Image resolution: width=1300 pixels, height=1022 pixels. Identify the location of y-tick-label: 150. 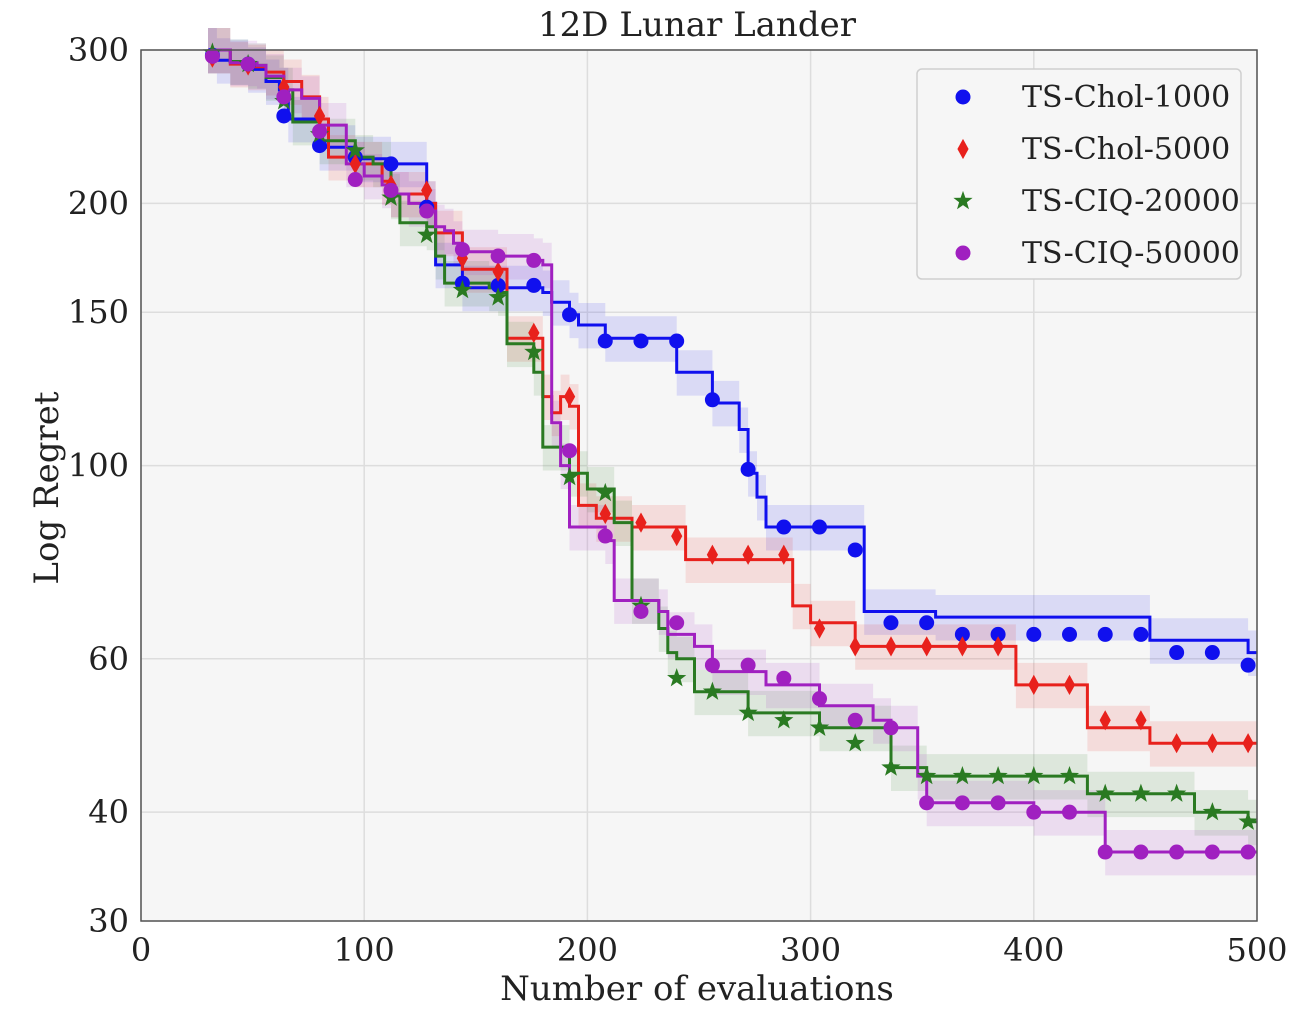
(98, 312).